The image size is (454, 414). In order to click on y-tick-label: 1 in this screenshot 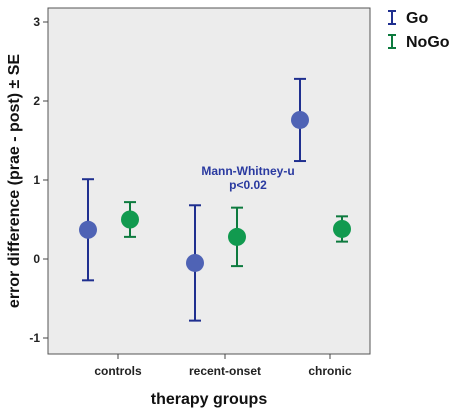, I will do `click(36, 180)`.